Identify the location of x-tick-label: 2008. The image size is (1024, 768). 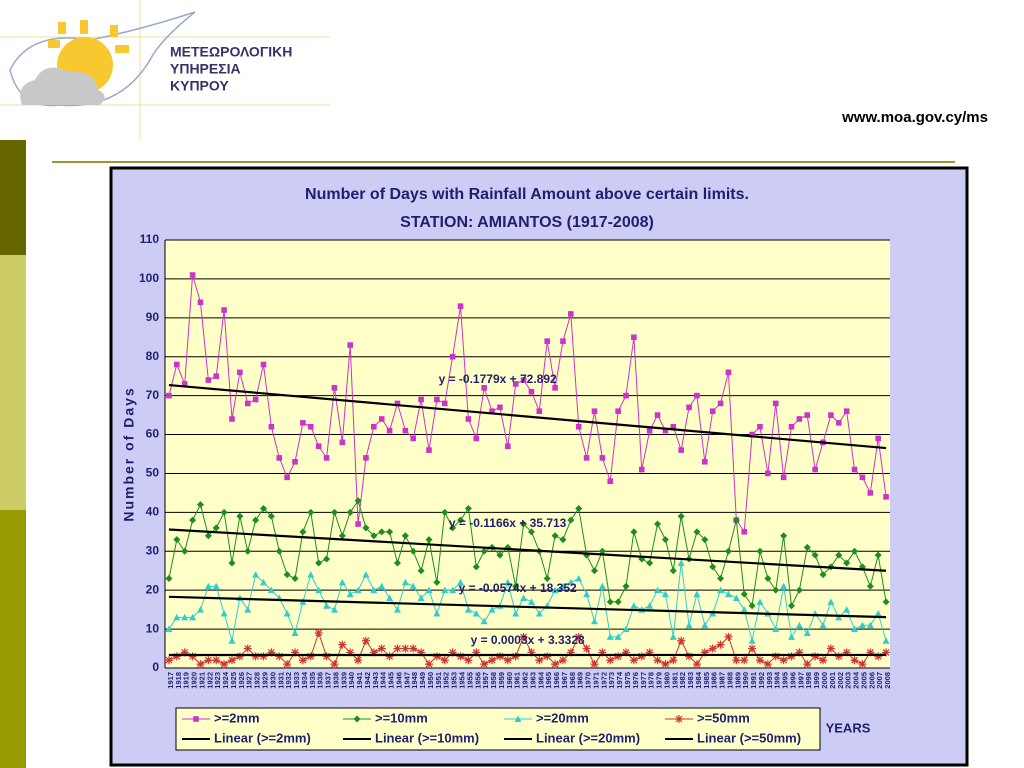
(887, 680).